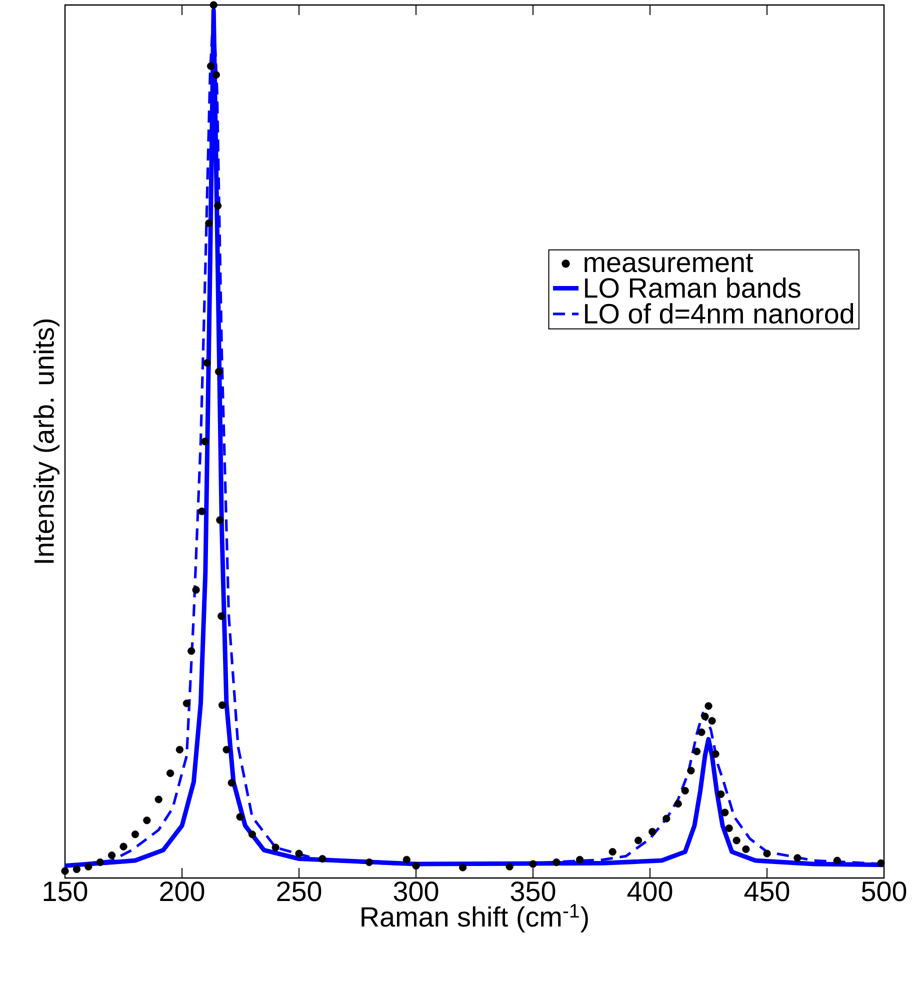 The image size is (923, 989). What do you see at coordinates (416, 892) in the screenshot?
I see `x-tick-label: 300` at bounding box center [416, 892].